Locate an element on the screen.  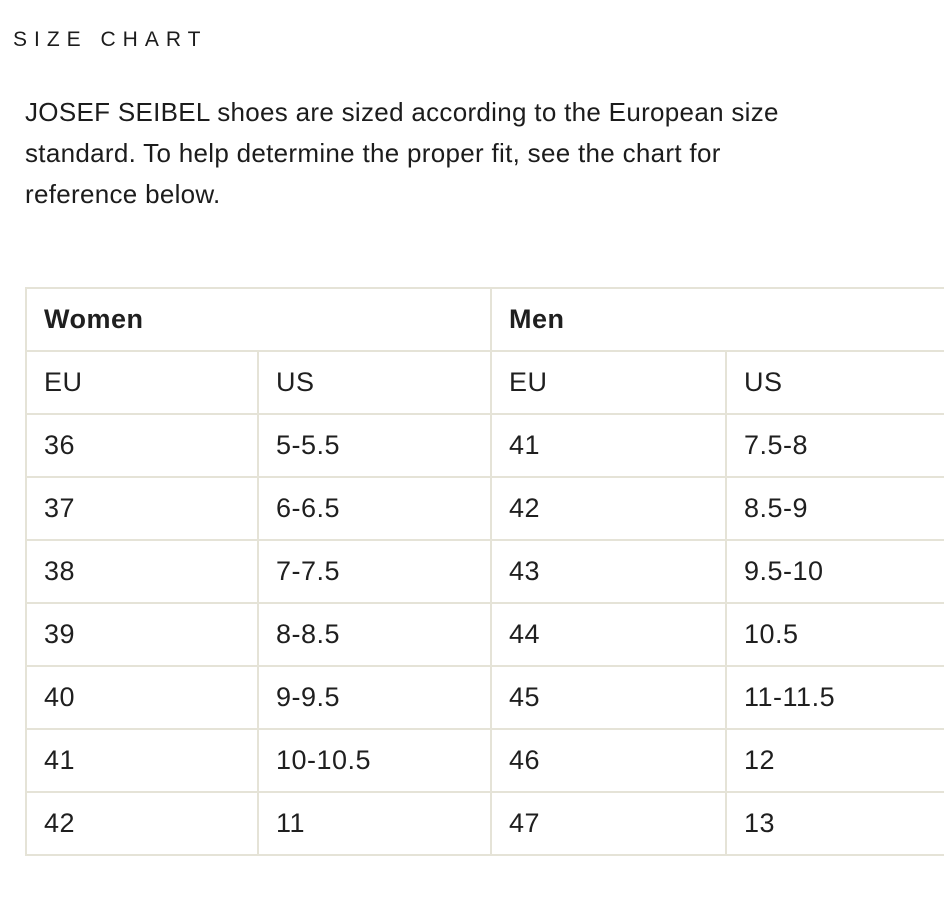
table-row: 39 8-8.5 44 10.5 is located at coordinates (484, 634).